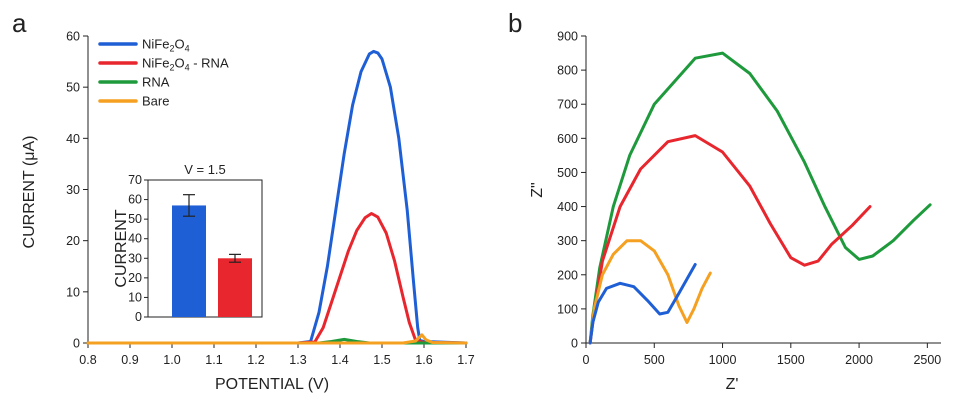 This screenshot has width=969, height=399. I want to click on chart-a-y-tick-label: 10, so click(73, 292).